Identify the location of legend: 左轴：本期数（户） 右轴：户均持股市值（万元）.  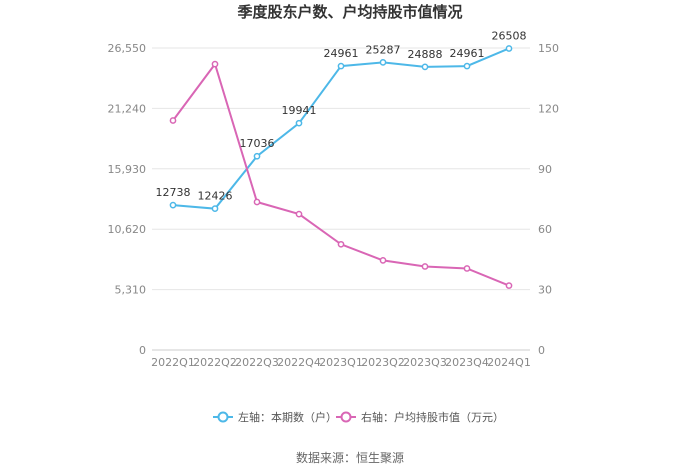
(358, 417).